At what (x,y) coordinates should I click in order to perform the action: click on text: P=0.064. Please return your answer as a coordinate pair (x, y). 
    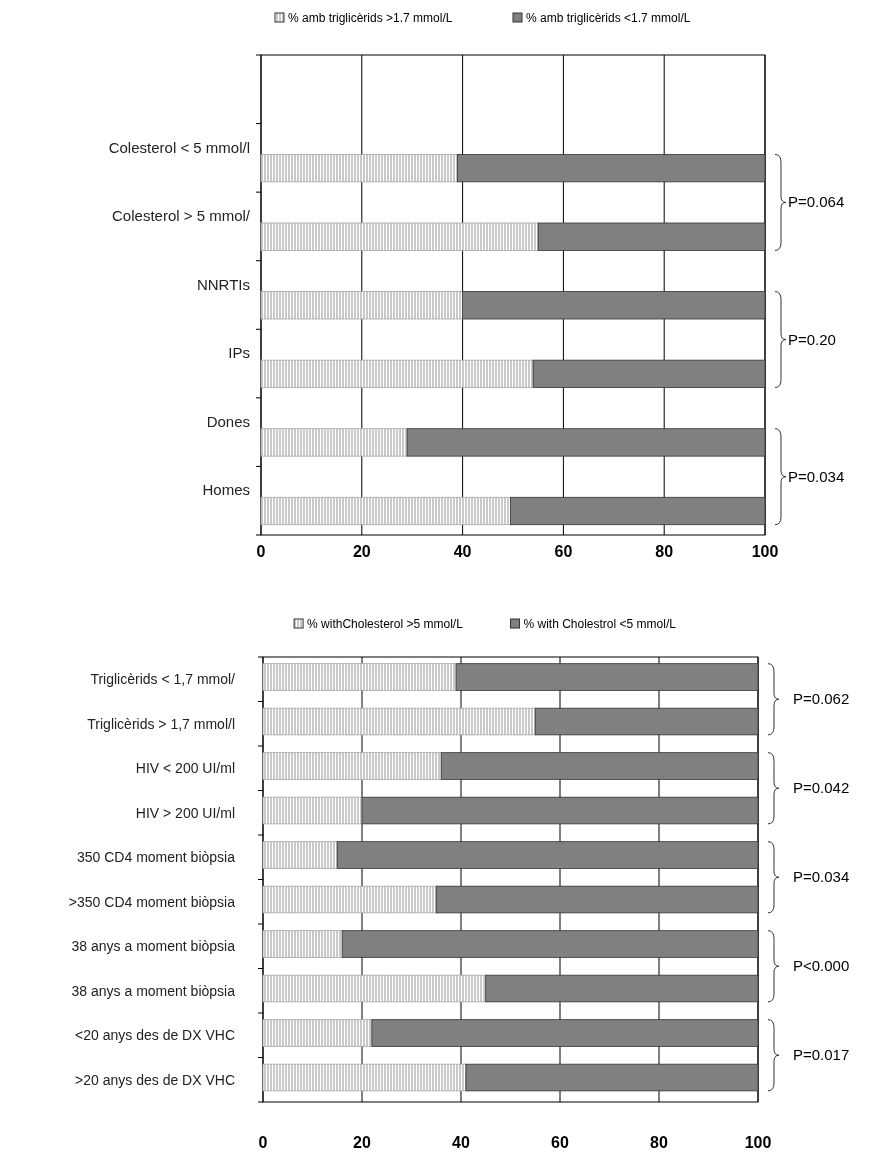
    Looking at the image, I should click on (816, 202).